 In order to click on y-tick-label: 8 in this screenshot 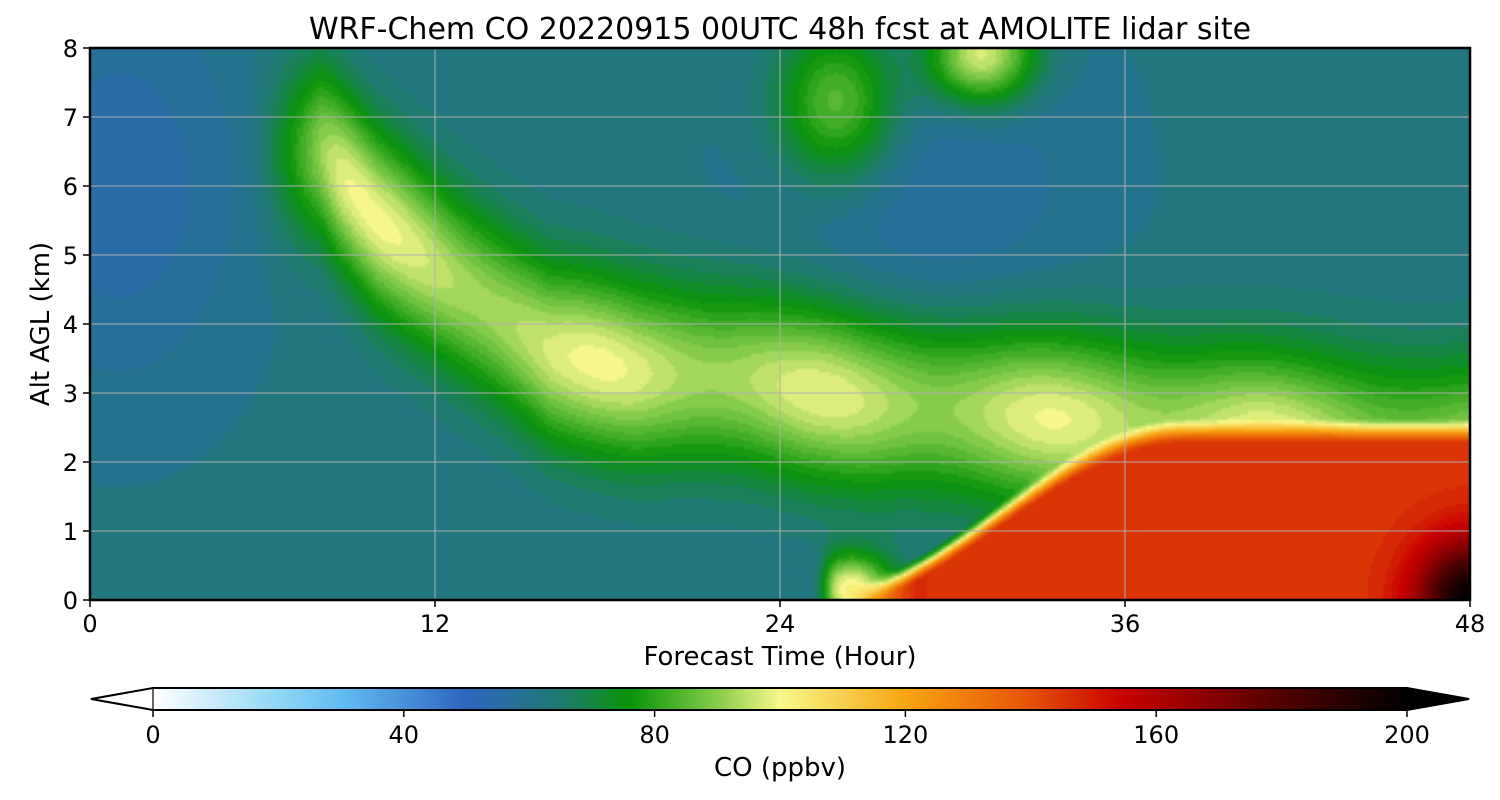, I will do `click(70, 49)`.